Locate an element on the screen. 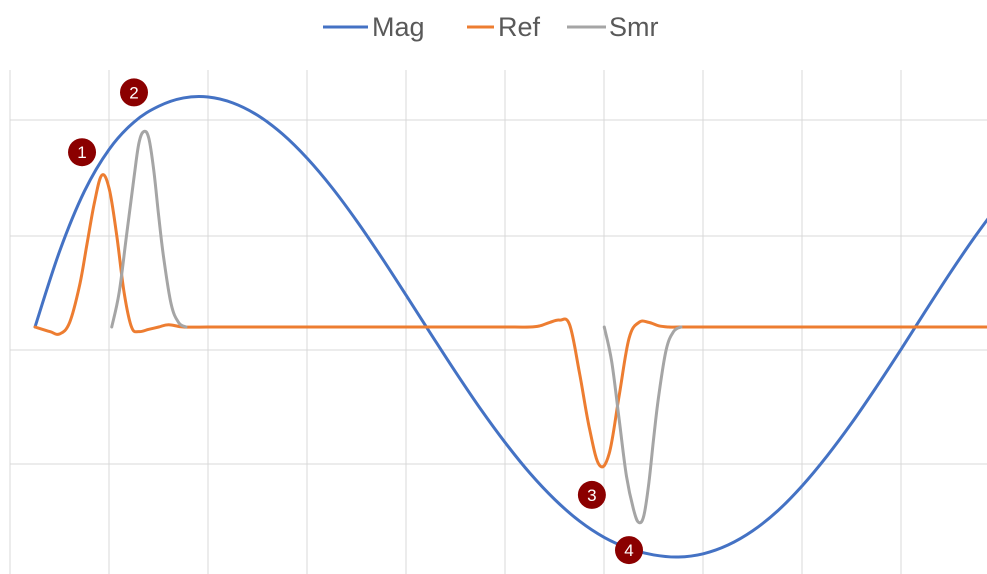 Image resolution: width=987 pixels, height=574 pixels. marker-label: 2 is located at coordinates (133, 92).